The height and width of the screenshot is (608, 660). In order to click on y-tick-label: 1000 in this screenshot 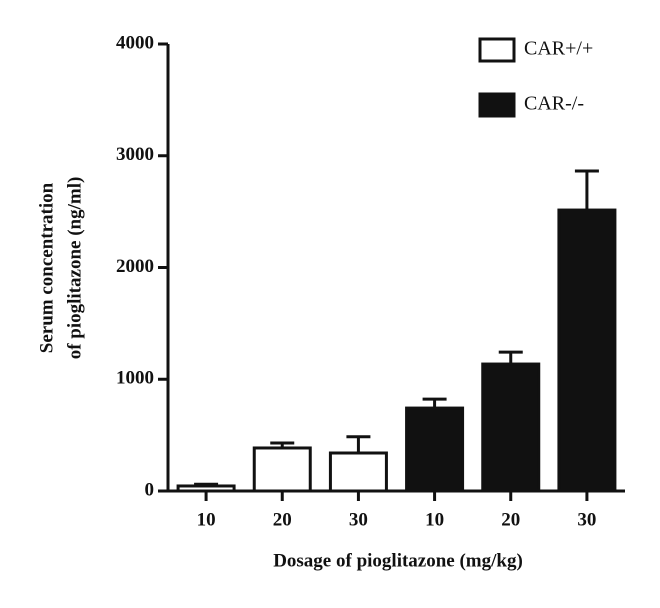, I will do `click(135, 378)`.